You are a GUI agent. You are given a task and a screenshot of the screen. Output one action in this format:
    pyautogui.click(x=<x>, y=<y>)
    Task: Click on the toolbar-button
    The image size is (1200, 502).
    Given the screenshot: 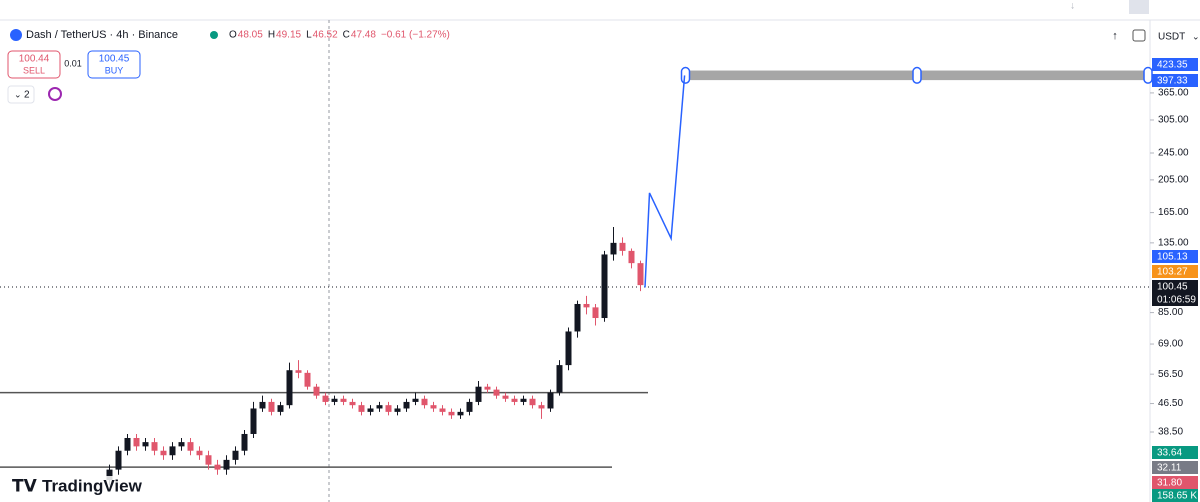 What is the action you would take?
    pyautogui.click(x=1139, y=7)
    